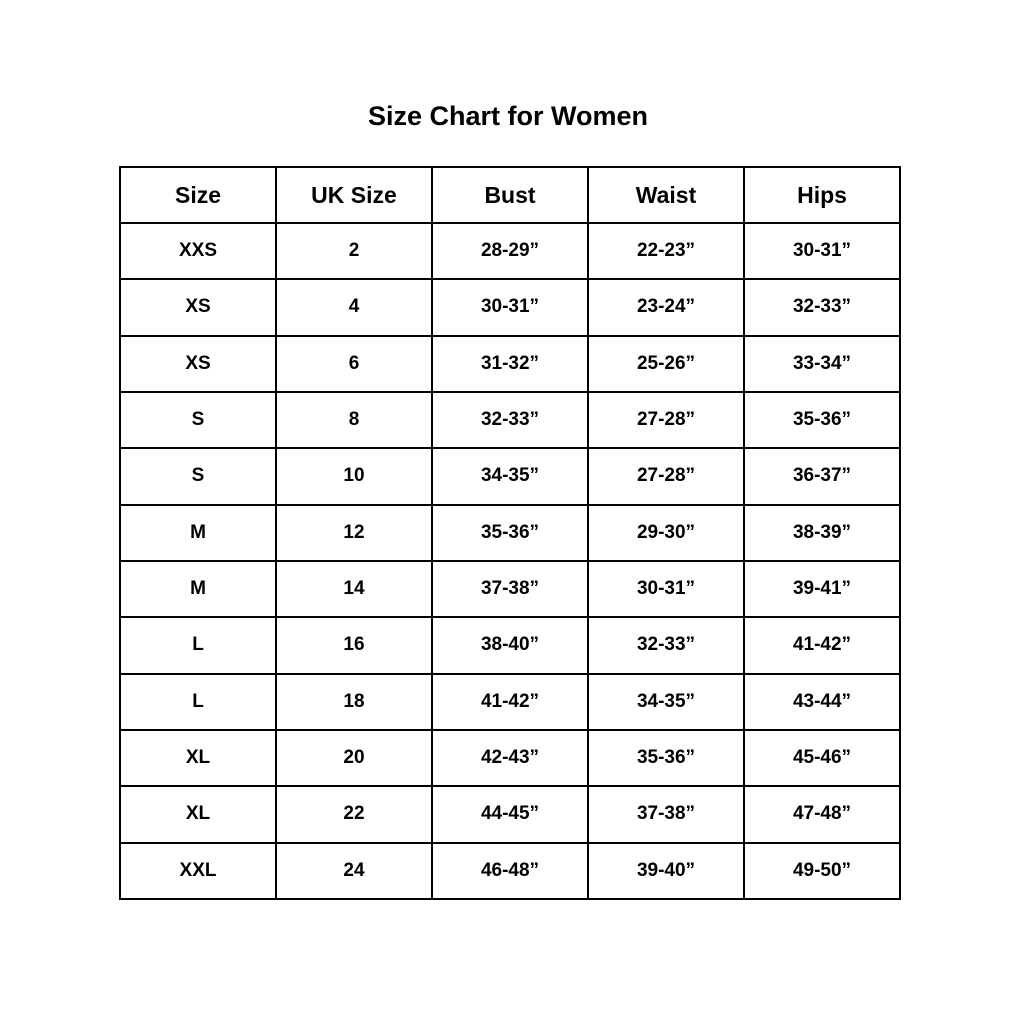  I want to click on table-row: S 8 32-33” 27-28” 35-36”, so click(510, 420).